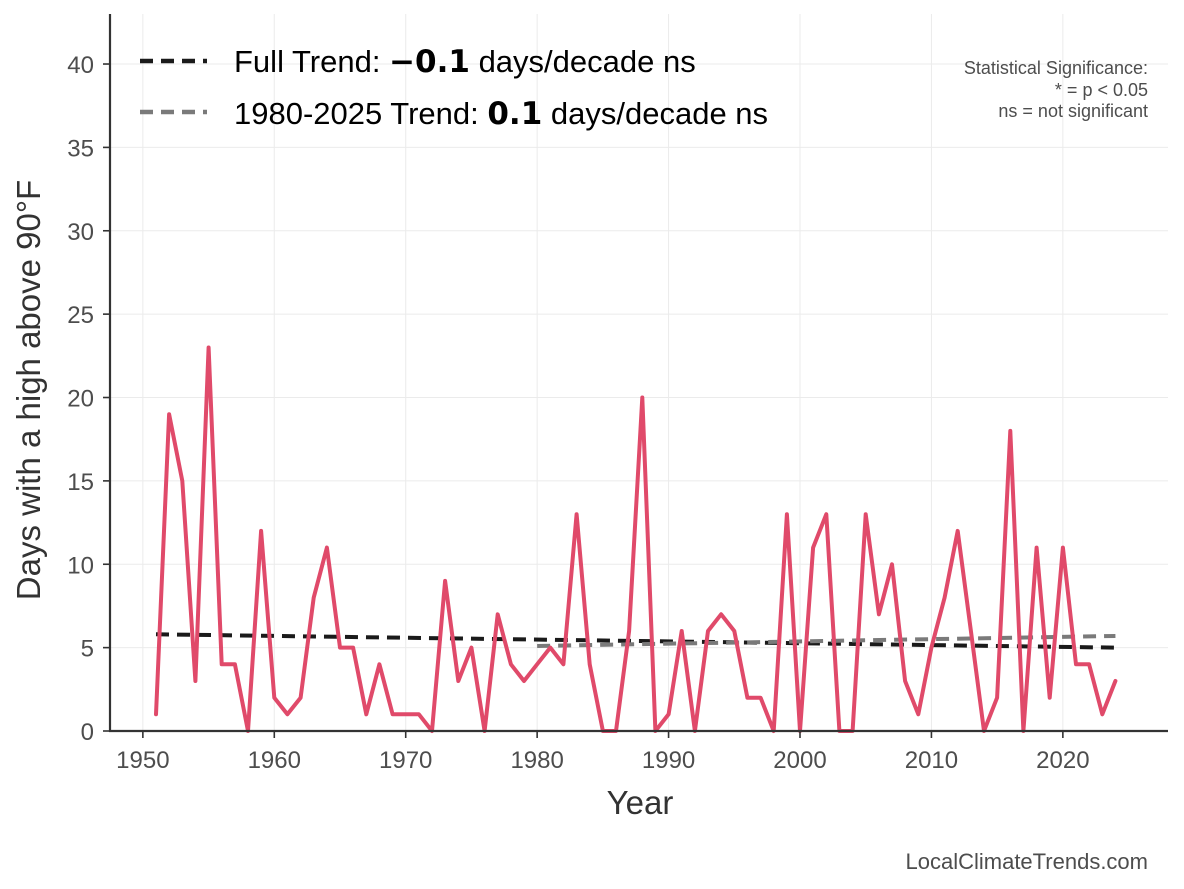 This screenshot has height=889, width=1184. Describe the element at coordinates (1056, 68) in the screenshot. I see `significance-line-1: Statistical Significance:` at that location.